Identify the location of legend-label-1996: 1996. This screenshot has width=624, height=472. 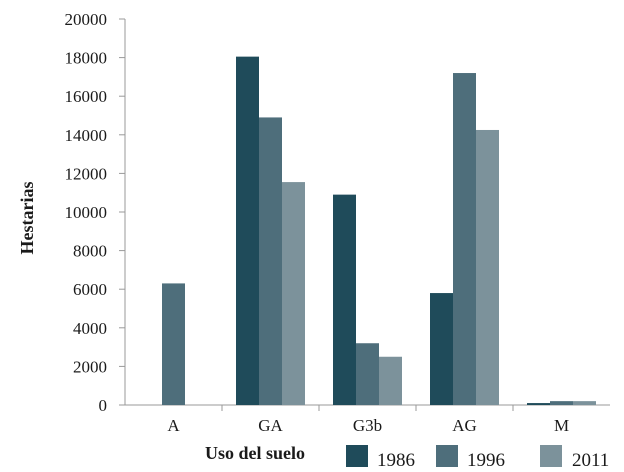
(486, 460).